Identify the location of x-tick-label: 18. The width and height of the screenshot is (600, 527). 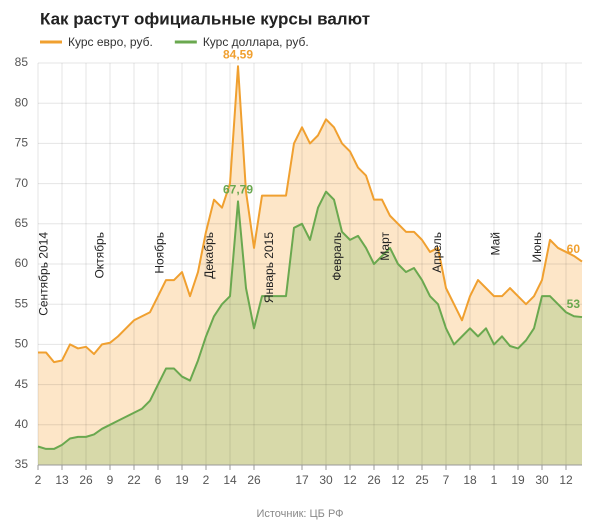
(470, 480).